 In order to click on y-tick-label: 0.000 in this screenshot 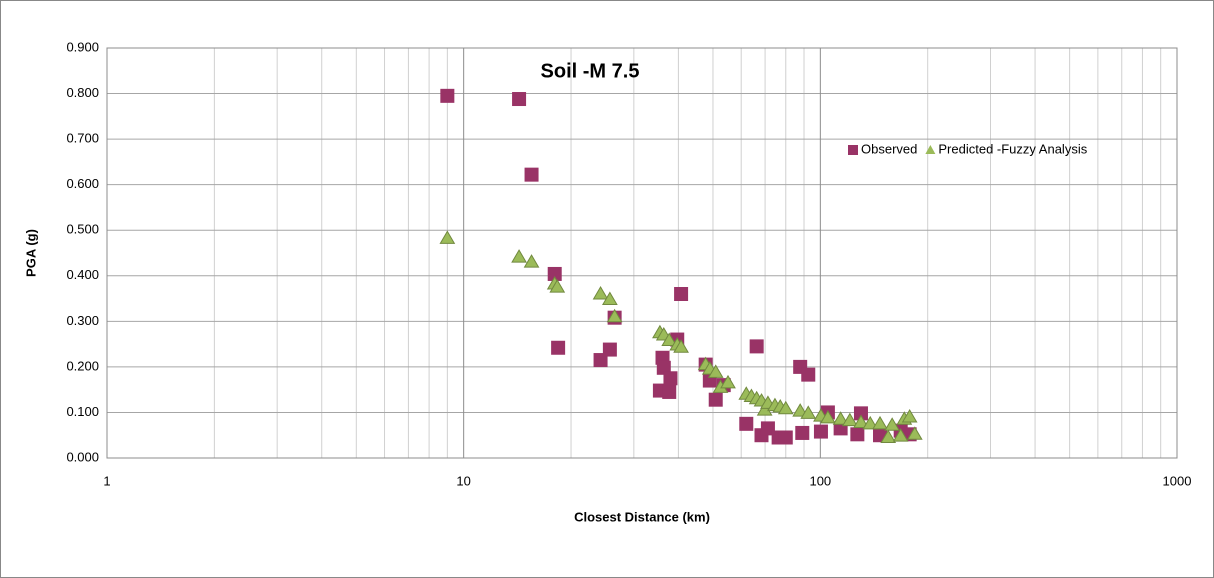, I will do `click(82, 456)`.